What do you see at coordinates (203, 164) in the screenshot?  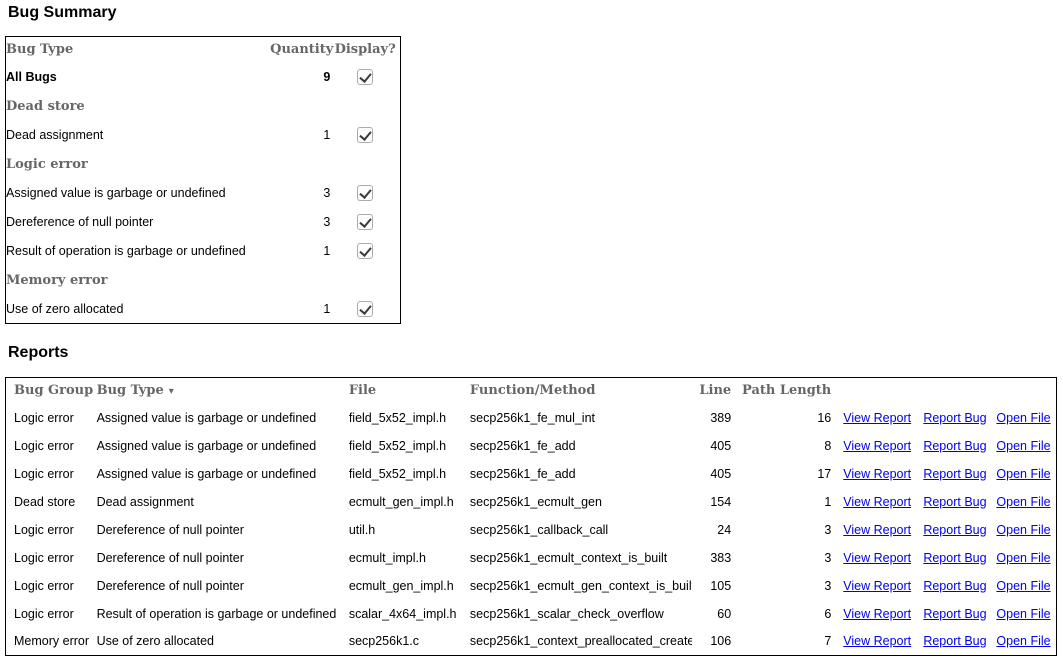 I see `summary-group-row: Logic error` at bounding box center [203, 164].